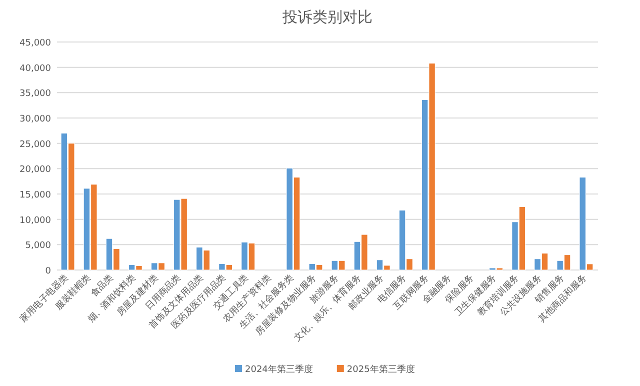  I want to click on y-tick-label: 10,000, so click(36, 221).